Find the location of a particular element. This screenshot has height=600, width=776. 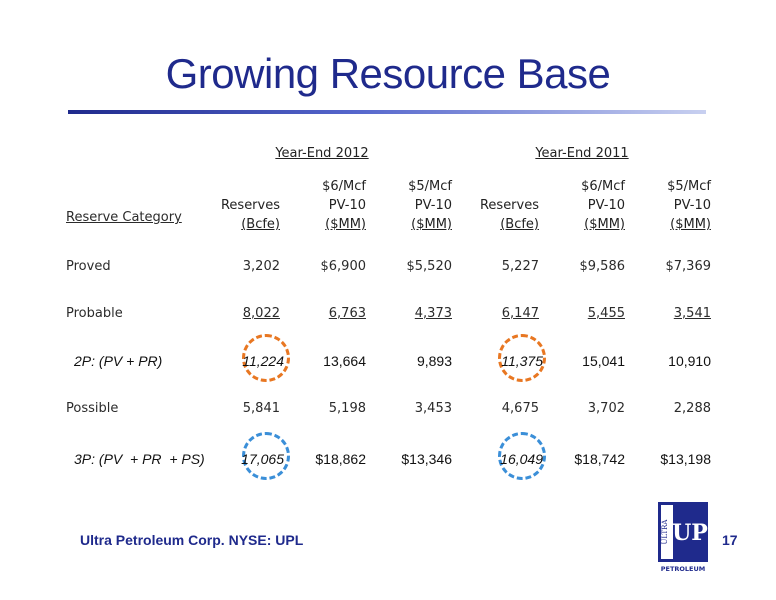

page-number: 17 is located at coordinates (730, 540).